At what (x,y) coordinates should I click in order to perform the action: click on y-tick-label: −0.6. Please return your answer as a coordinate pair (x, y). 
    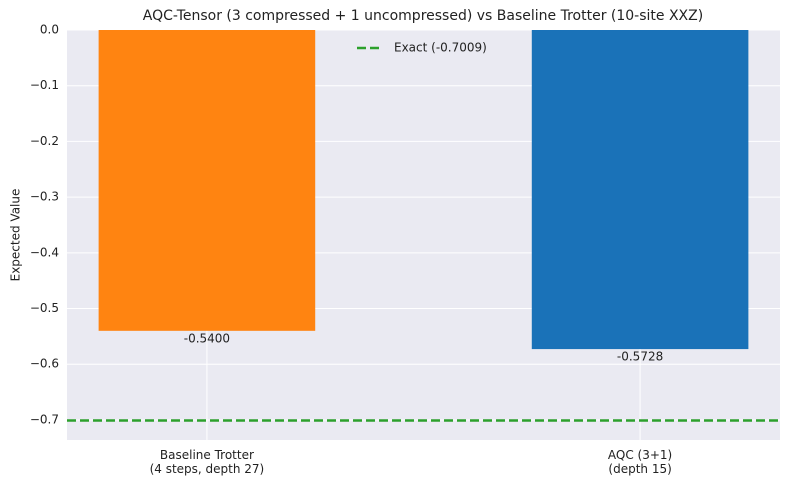
    Looking at the image, I should click on (44, 364).